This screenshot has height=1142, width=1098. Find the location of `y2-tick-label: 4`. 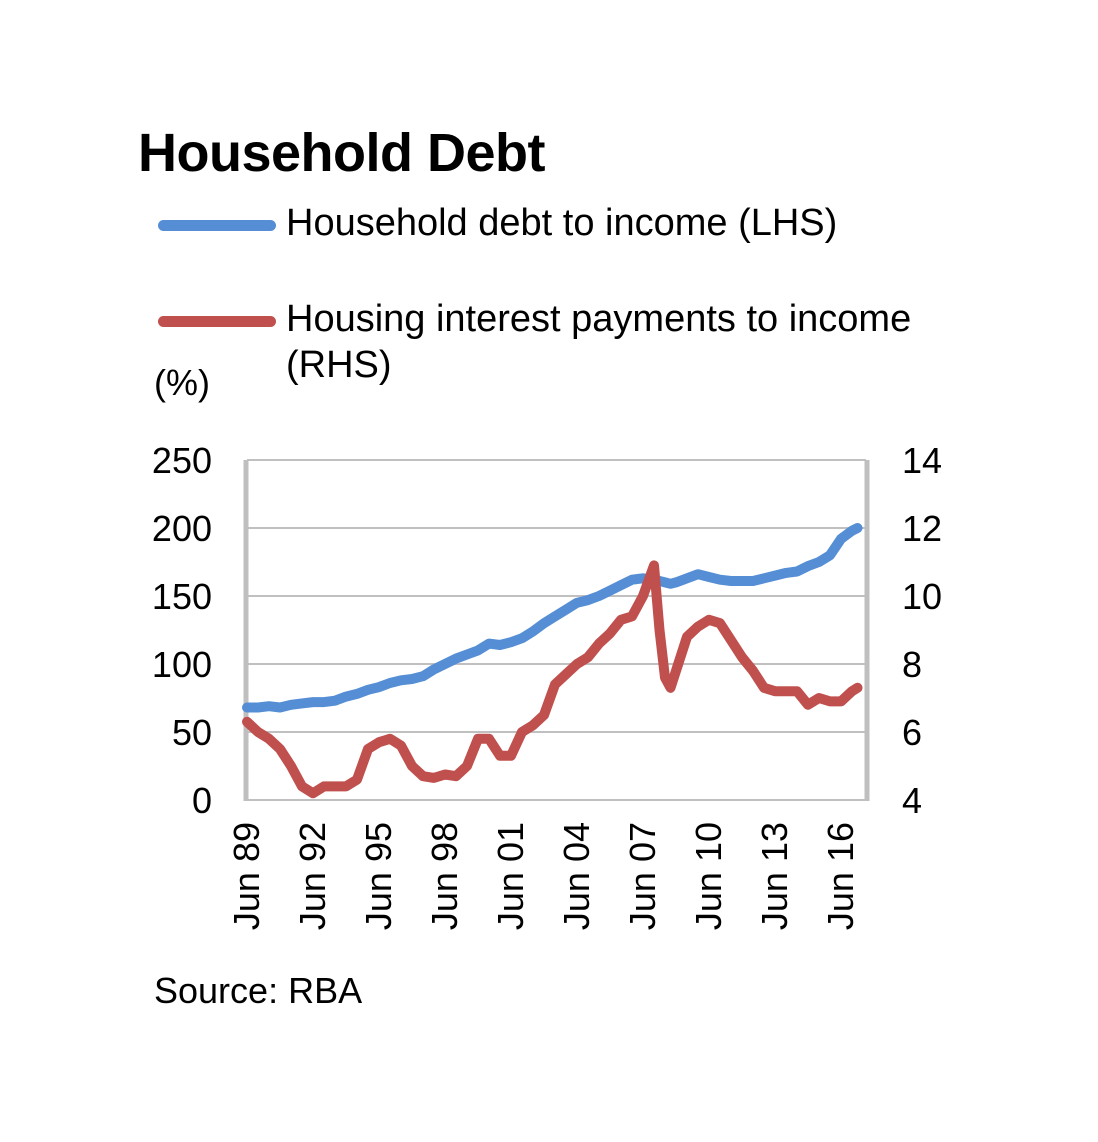

y2-tick-label: 4 is located at coordinates (912, 800).